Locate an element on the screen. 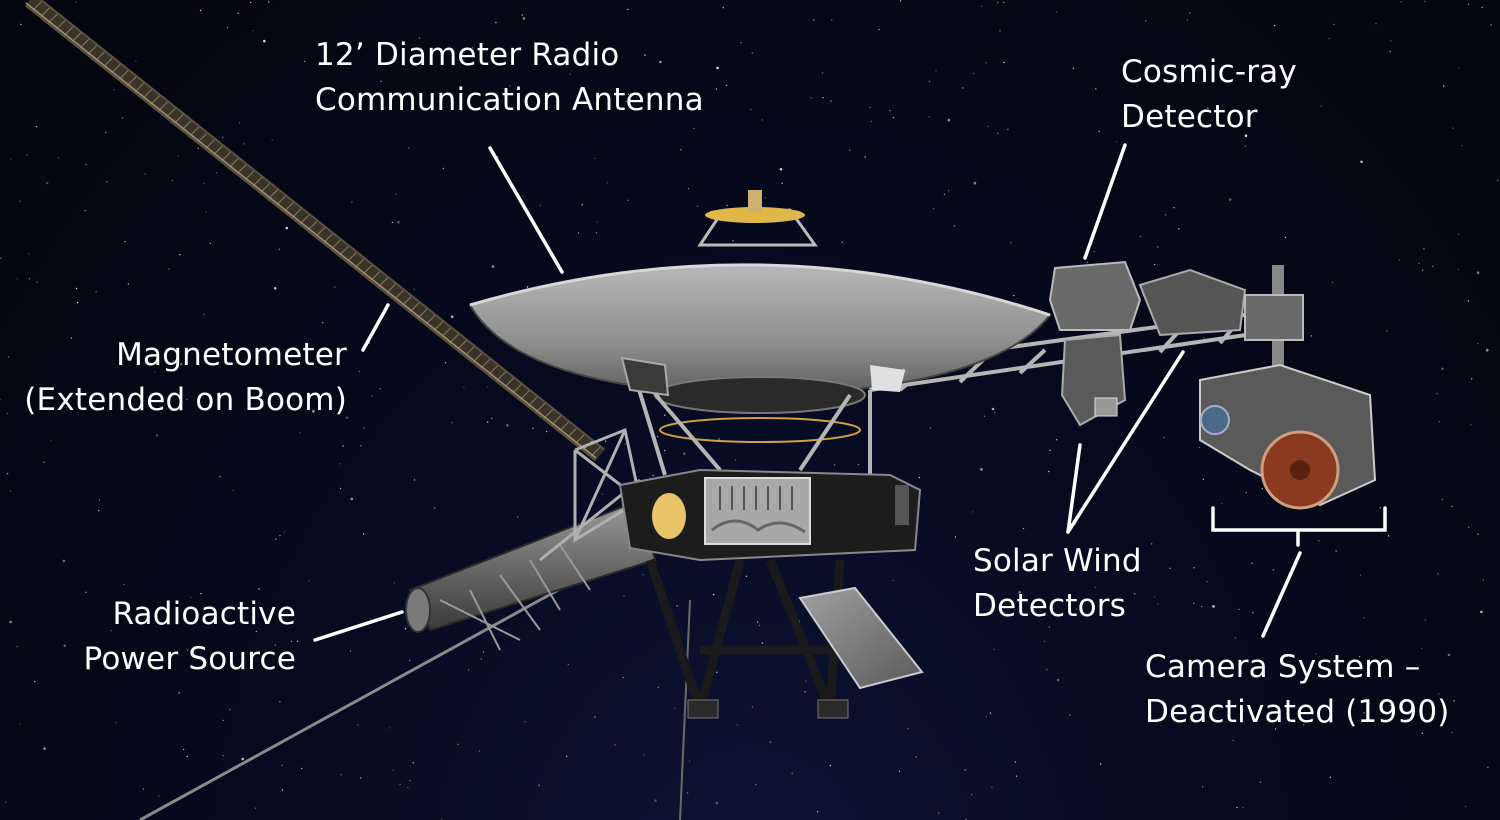 The width and height of the screenshot is (1500, 820). label-cosmic-ray-line1: Cosmic-ray is located at coordinates (1209, 72).